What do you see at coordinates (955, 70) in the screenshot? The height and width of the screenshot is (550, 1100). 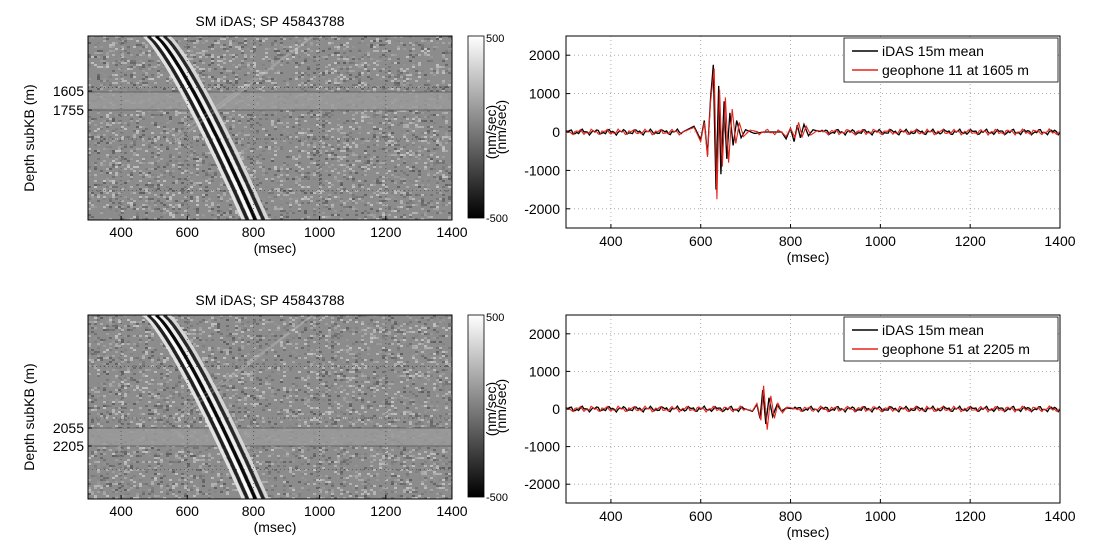 I see `legend-label: geophone 11 at 1605 m` at bounding box center [955, 70].